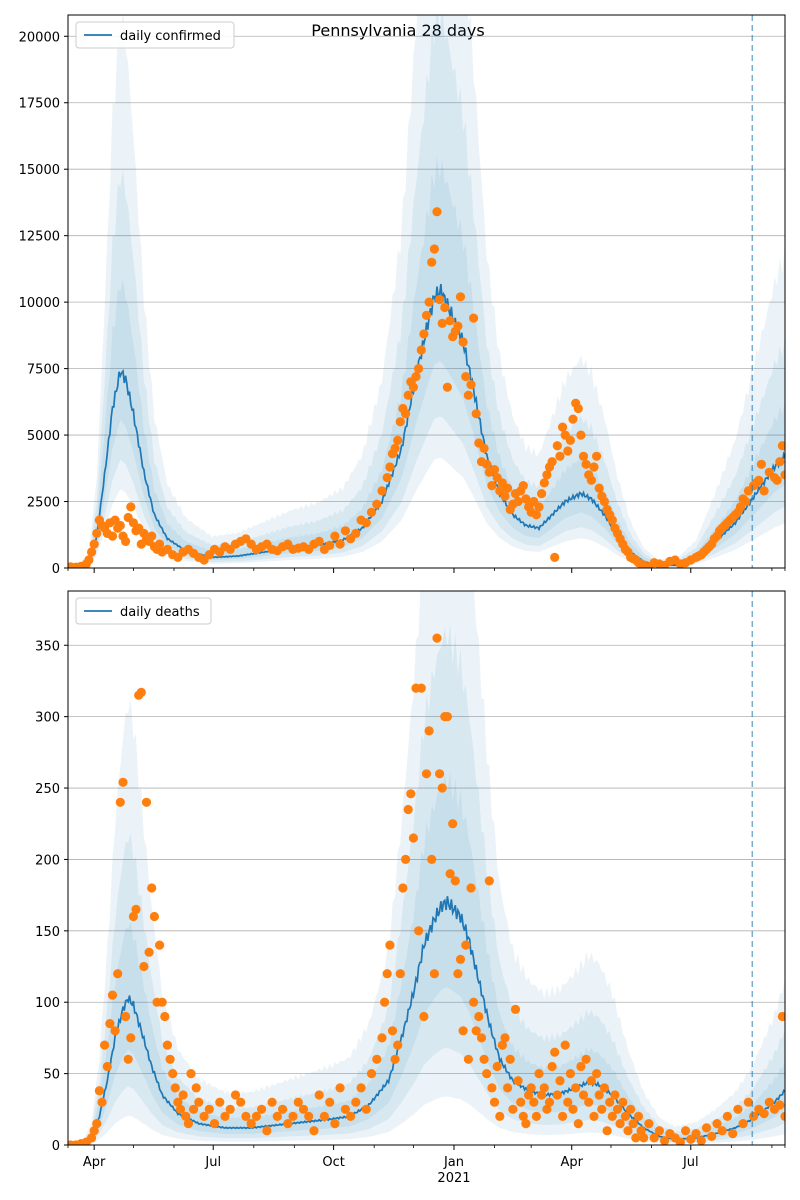 The width and height of the screenshot is (800, 1200). What do you see at coordinates (47, 789) in the screenshot?
I see `y-tick-label: 250` at bounding box center [47, 789].